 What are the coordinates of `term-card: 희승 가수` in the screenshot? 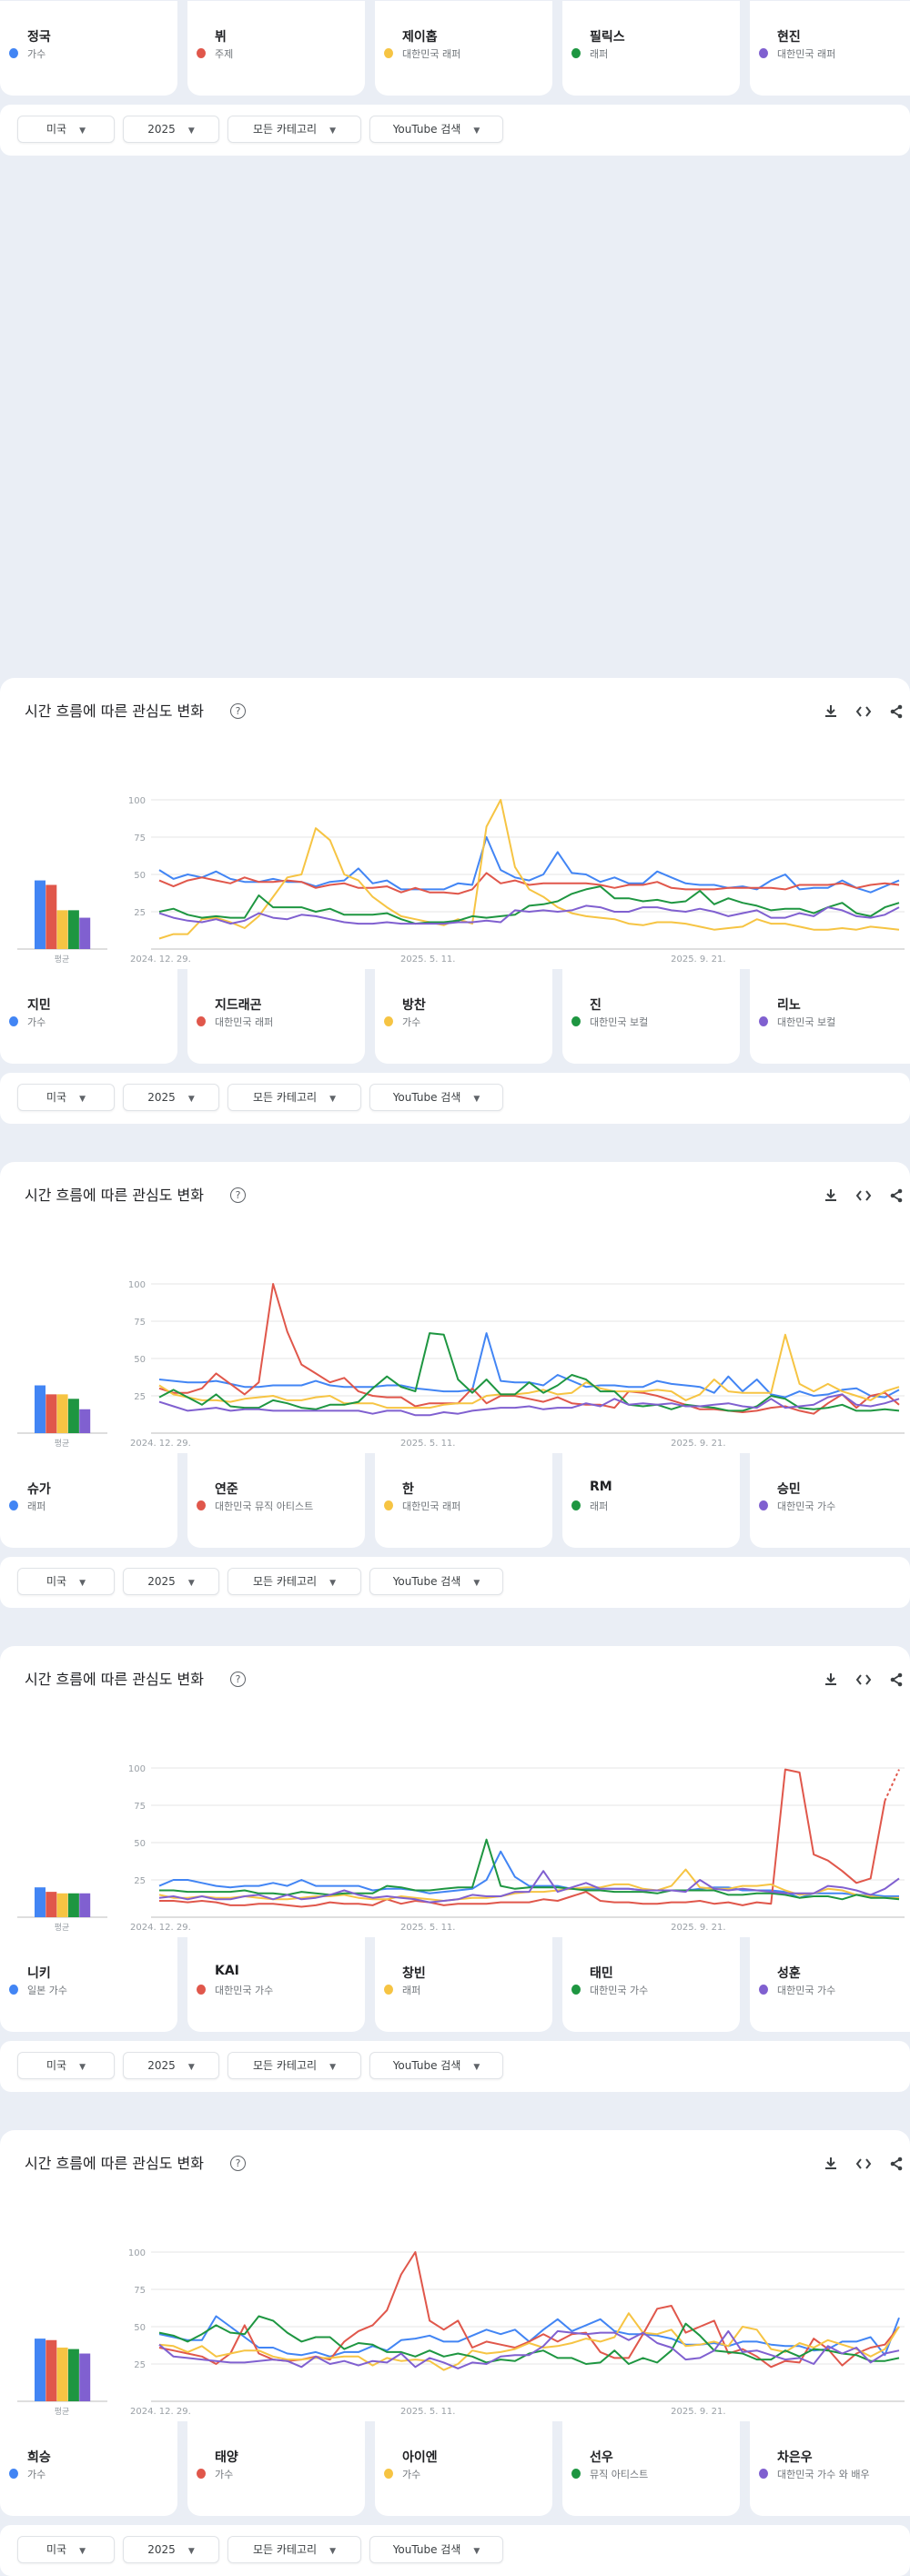 It's located at (88, 2468).